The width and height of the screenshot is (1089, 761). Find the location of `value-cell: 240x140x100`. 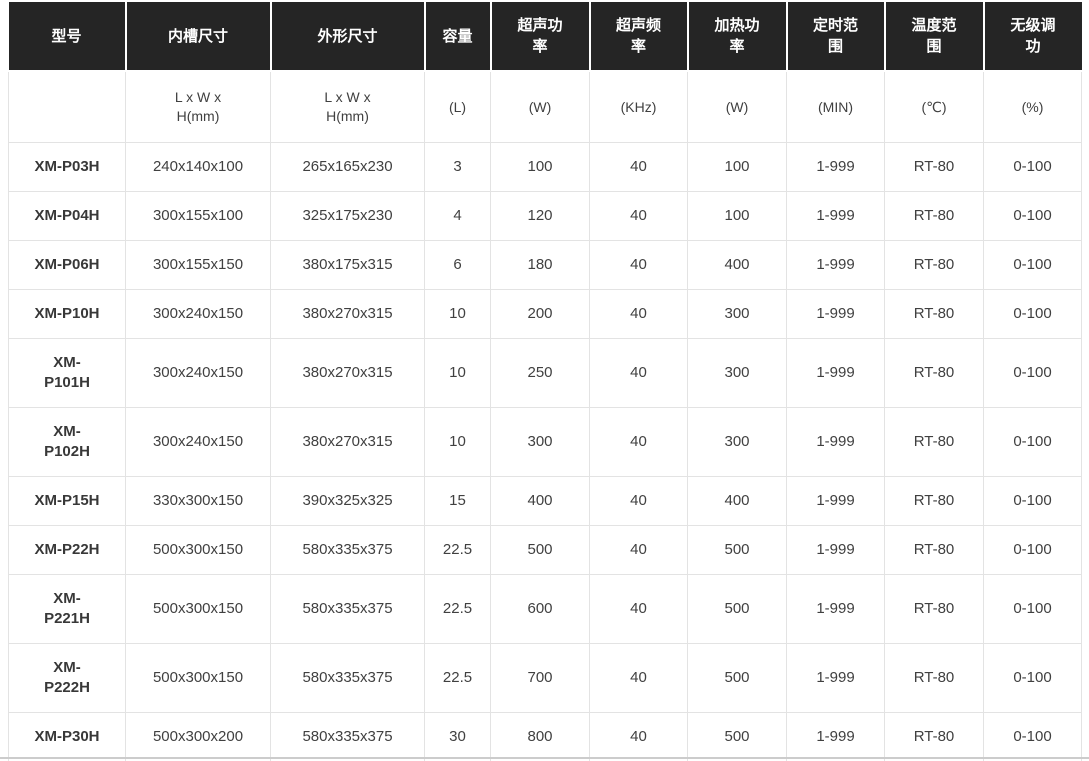

value-cell: 240x140x100 is located at coordinates (198, 167).